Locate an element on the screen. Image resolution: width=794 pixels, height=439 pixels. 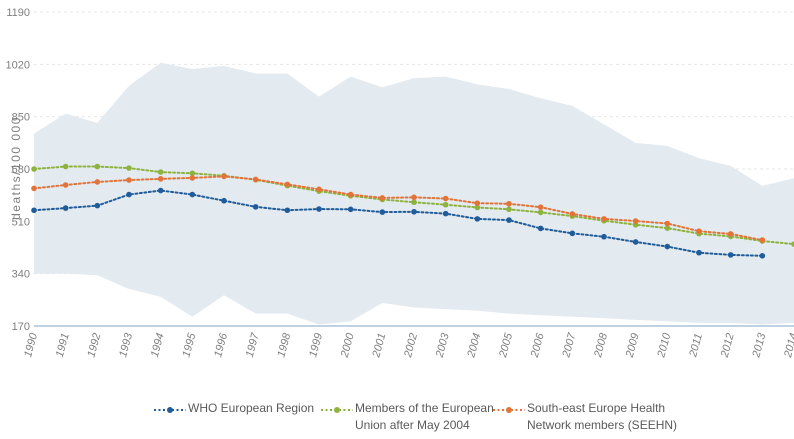
x-tick-label: 2004 is located at coordinates (474, 346).